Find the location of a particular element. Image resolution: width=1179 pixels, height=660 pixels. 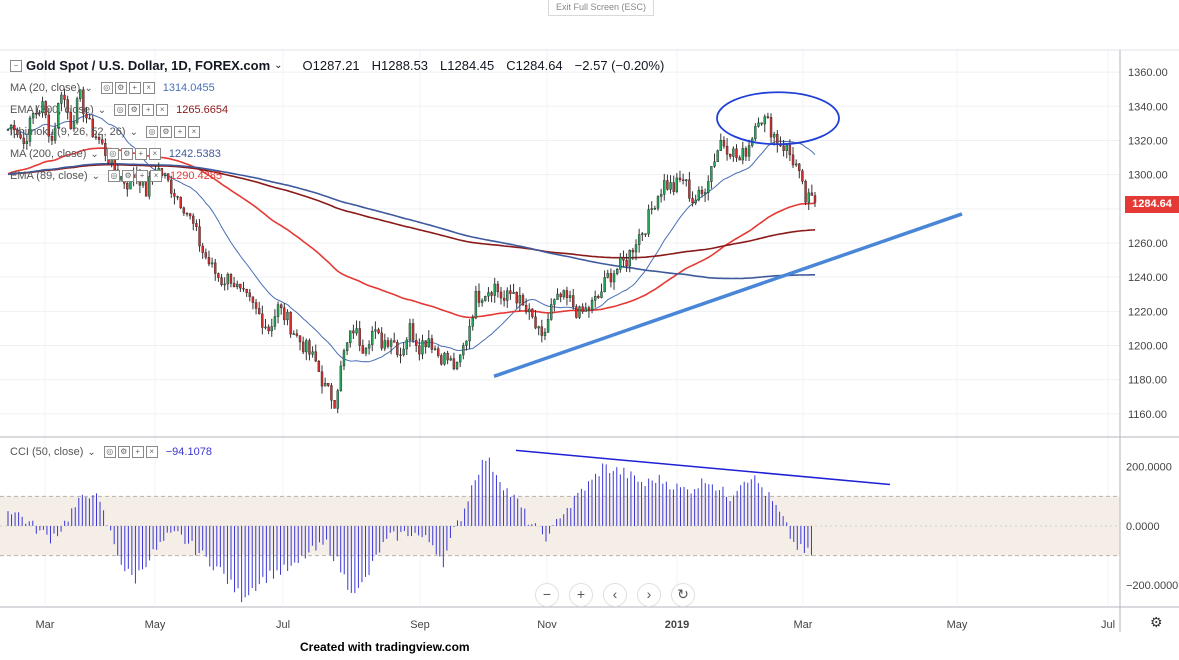

time-tick-label: Sep is located at coordinates (420, 625).